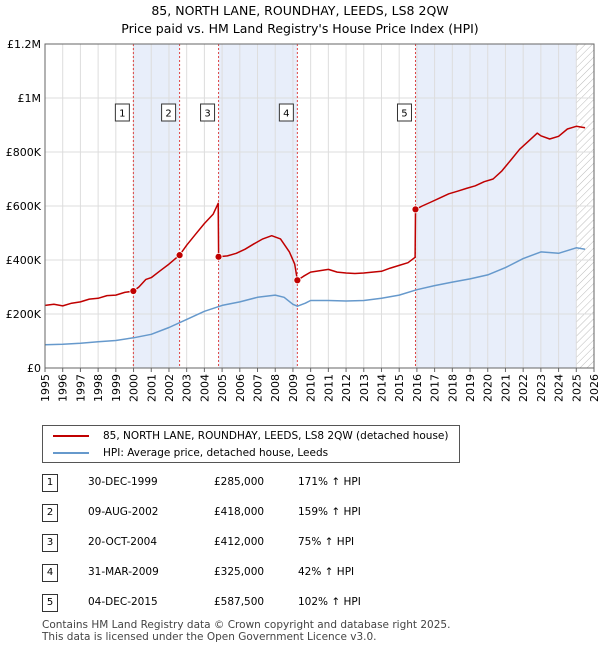  What do you see at coordinates (30, 98) in the screenshot?
I see `y-tick-label: £1M` at bounding box center [30, 98].